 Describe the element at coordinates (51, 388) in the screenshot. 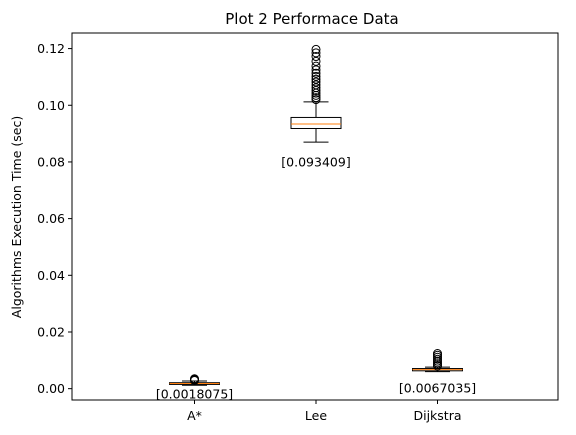

I see `y-tick-label: 0.00` at that location.